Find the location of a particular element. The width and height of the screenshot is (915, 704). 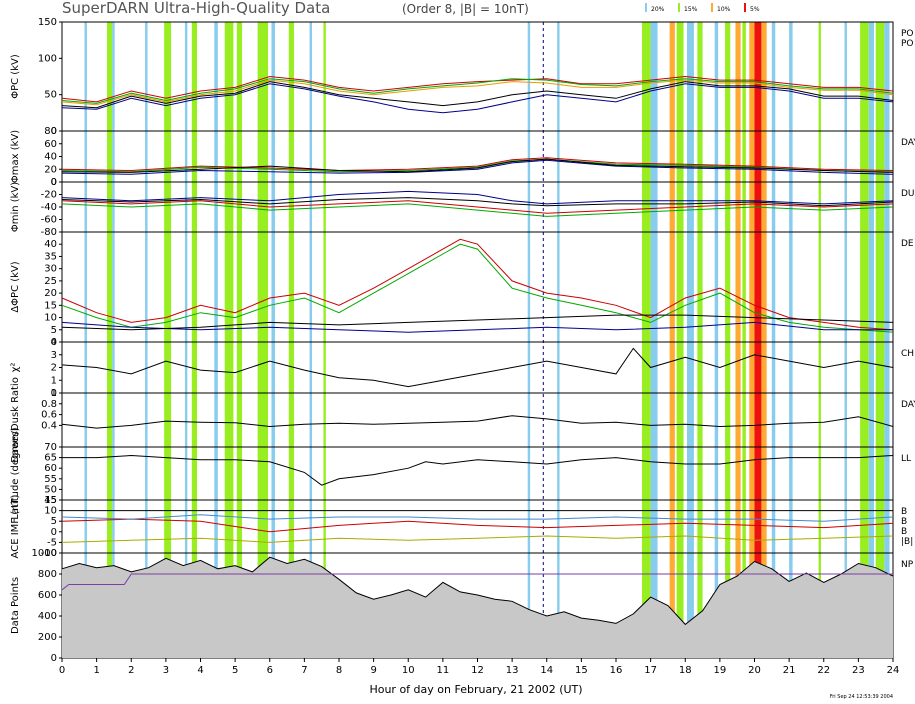

y-tick-label: 1000 is located at coordinates (44, 553).